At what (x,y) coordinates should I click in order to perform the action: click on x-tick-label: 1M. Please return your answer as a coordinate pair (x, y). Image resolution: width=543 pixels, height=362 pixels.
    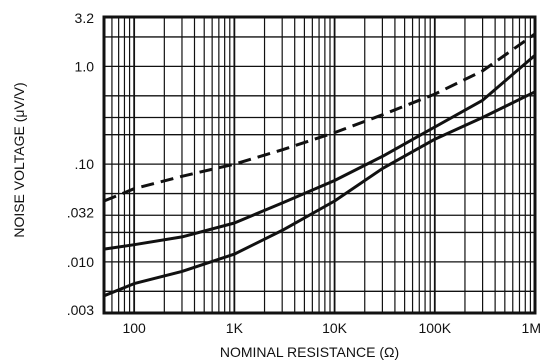
    Looking at the image, I should click on (531, 328).